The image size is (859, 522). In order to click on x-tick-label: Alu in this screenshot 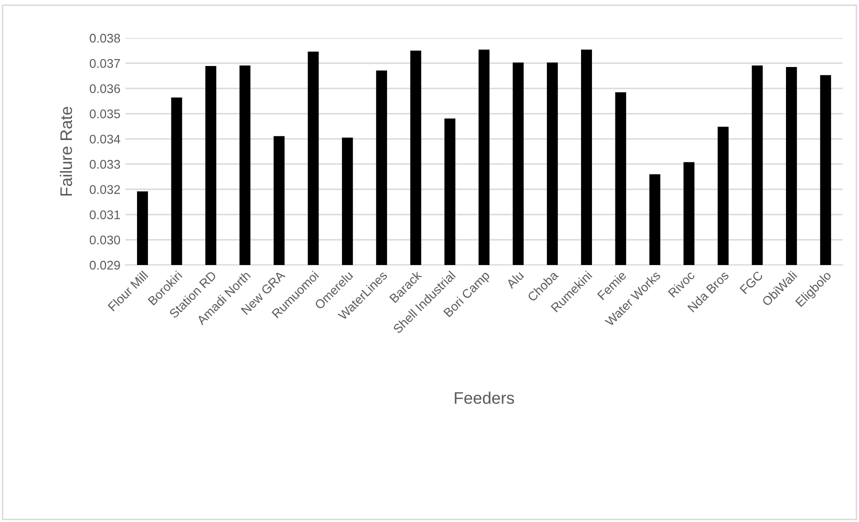, I will do `click(514, 280)`.